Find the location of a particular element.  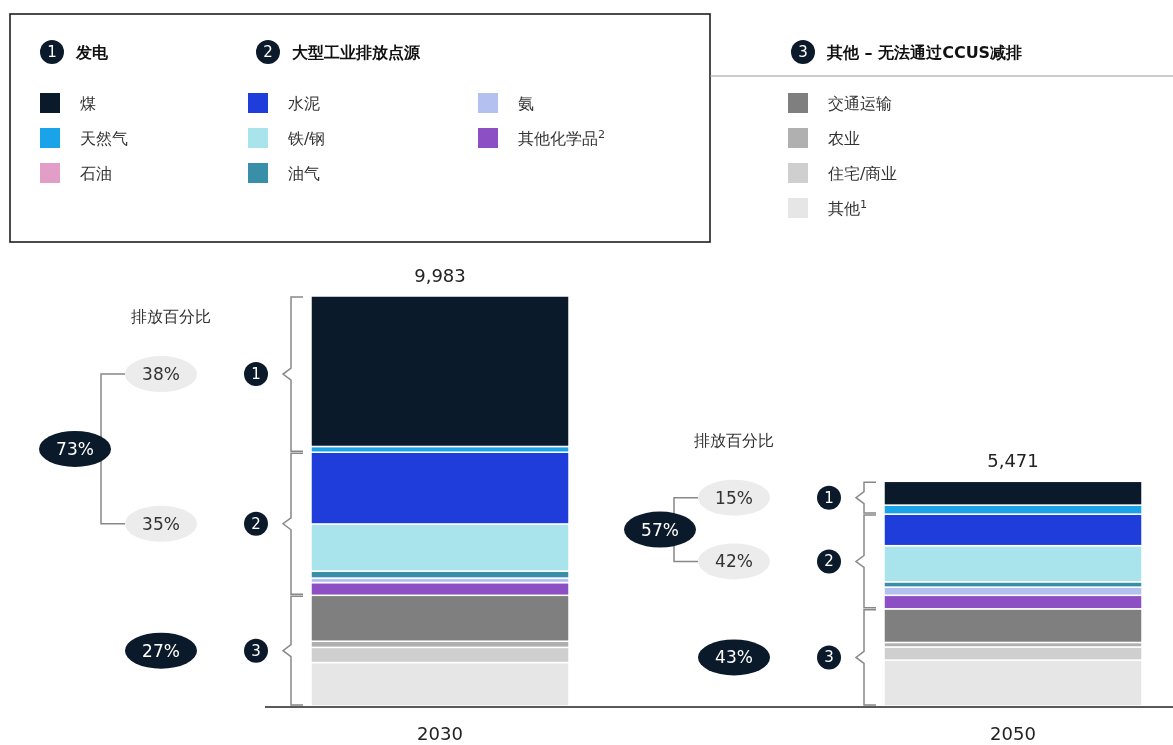

text: 73% is located at coordinates (75, 448).